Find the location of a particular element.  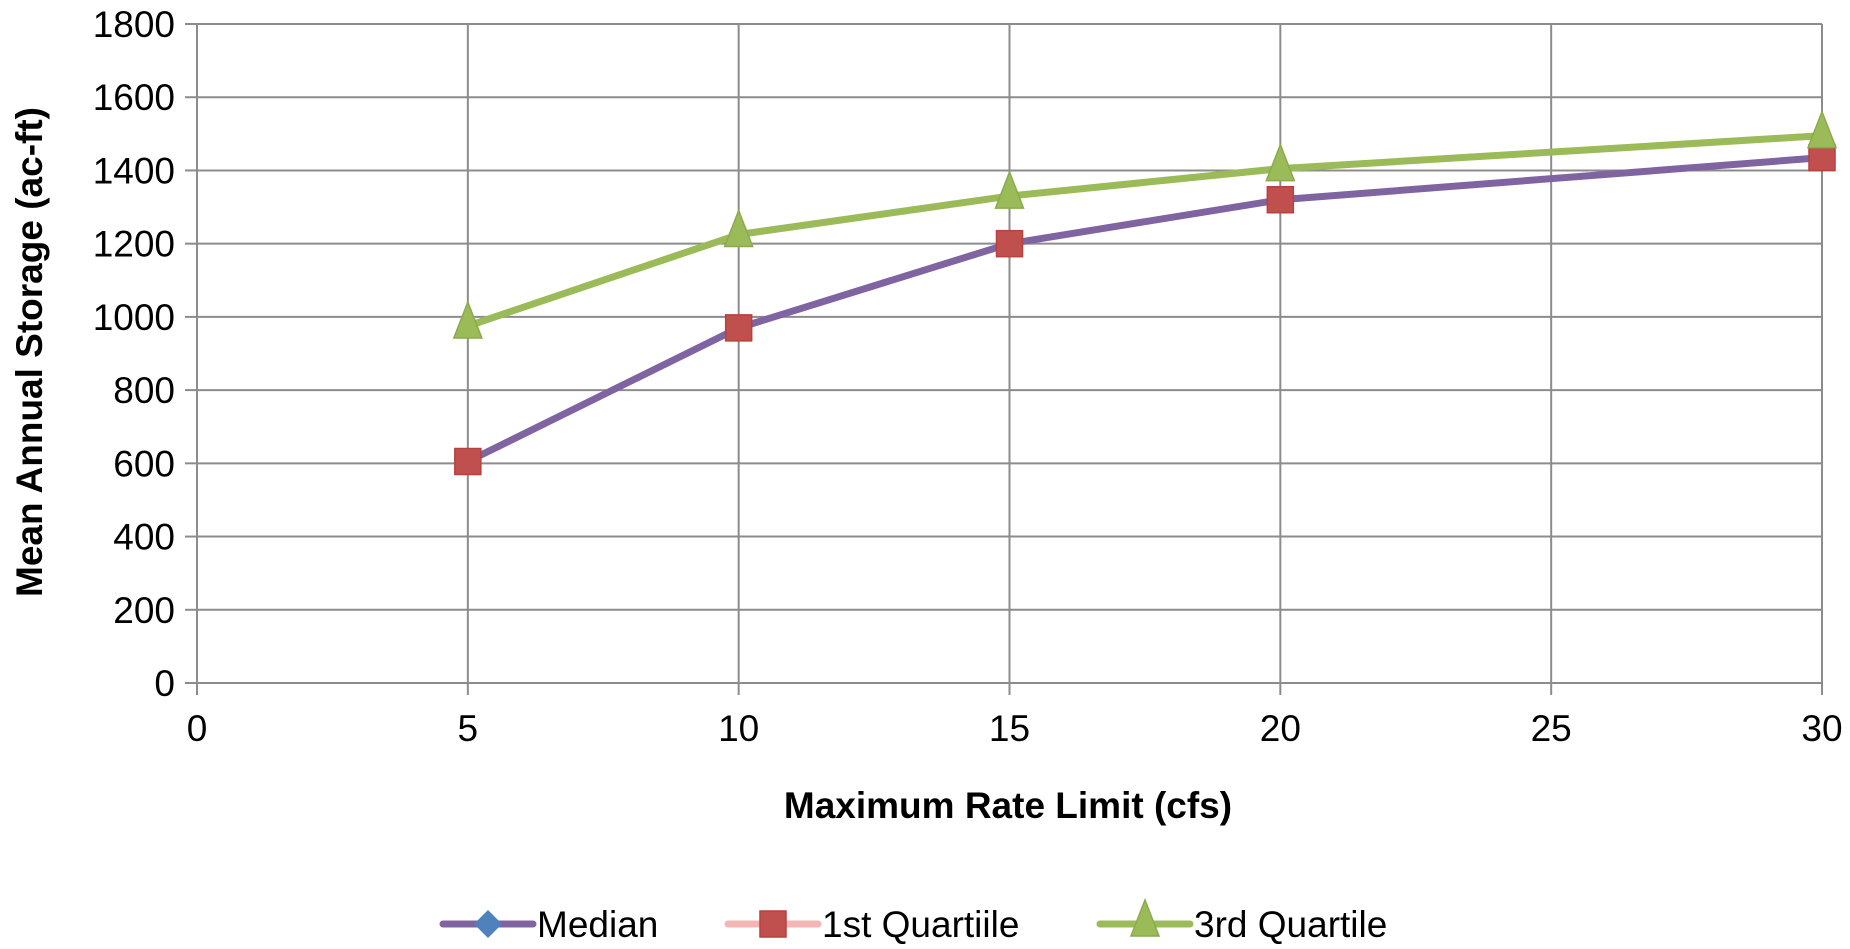

legend-marker-median is located at coordinates (488, 924).